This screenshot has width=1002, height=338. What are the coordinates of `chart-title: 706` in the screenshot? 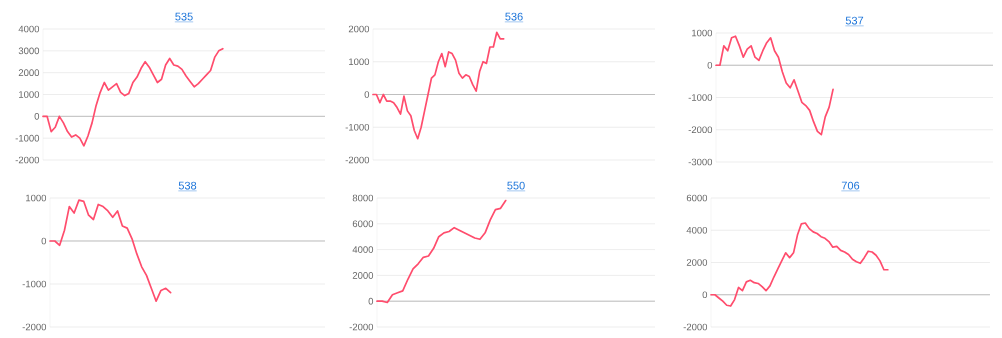 It's located at (850, 185).